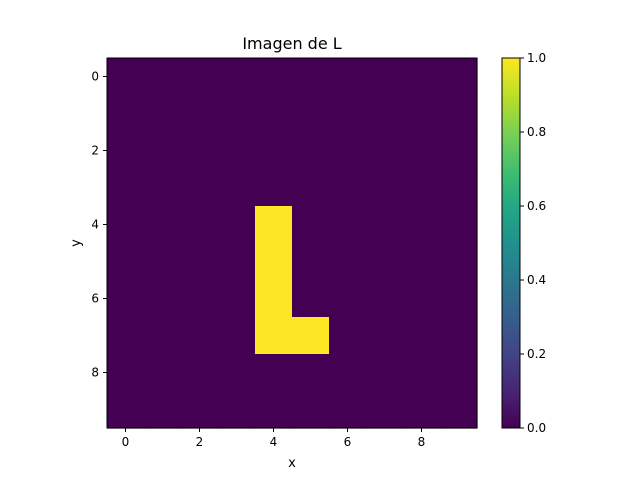 The image size is (640, 480). I want to click on colorbar-tick-label: 0.0, so click(536, 428).